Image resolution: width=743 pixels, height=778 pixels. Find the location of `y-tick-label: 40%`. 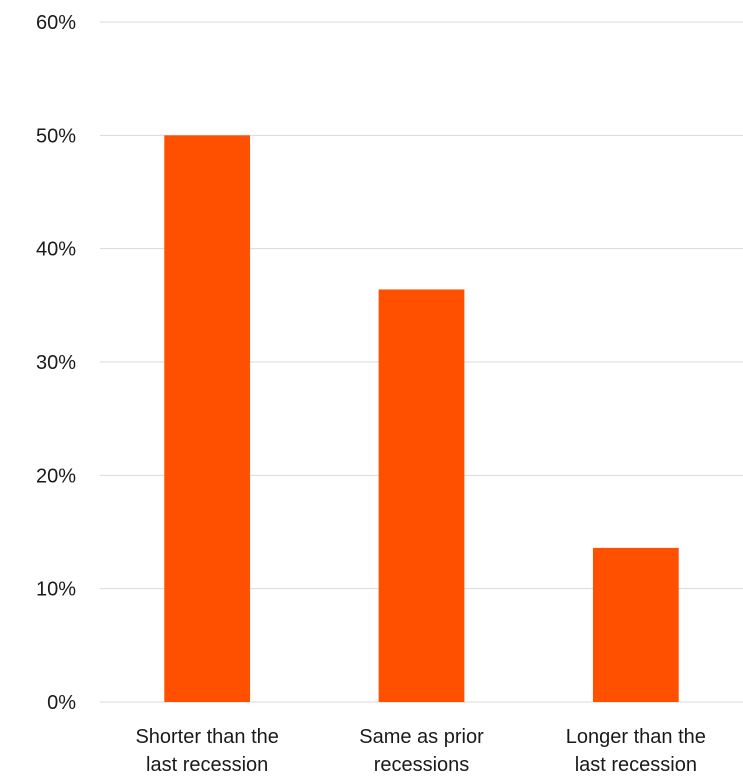

y-tick-label: 40% is located at coordinates (56, 250).